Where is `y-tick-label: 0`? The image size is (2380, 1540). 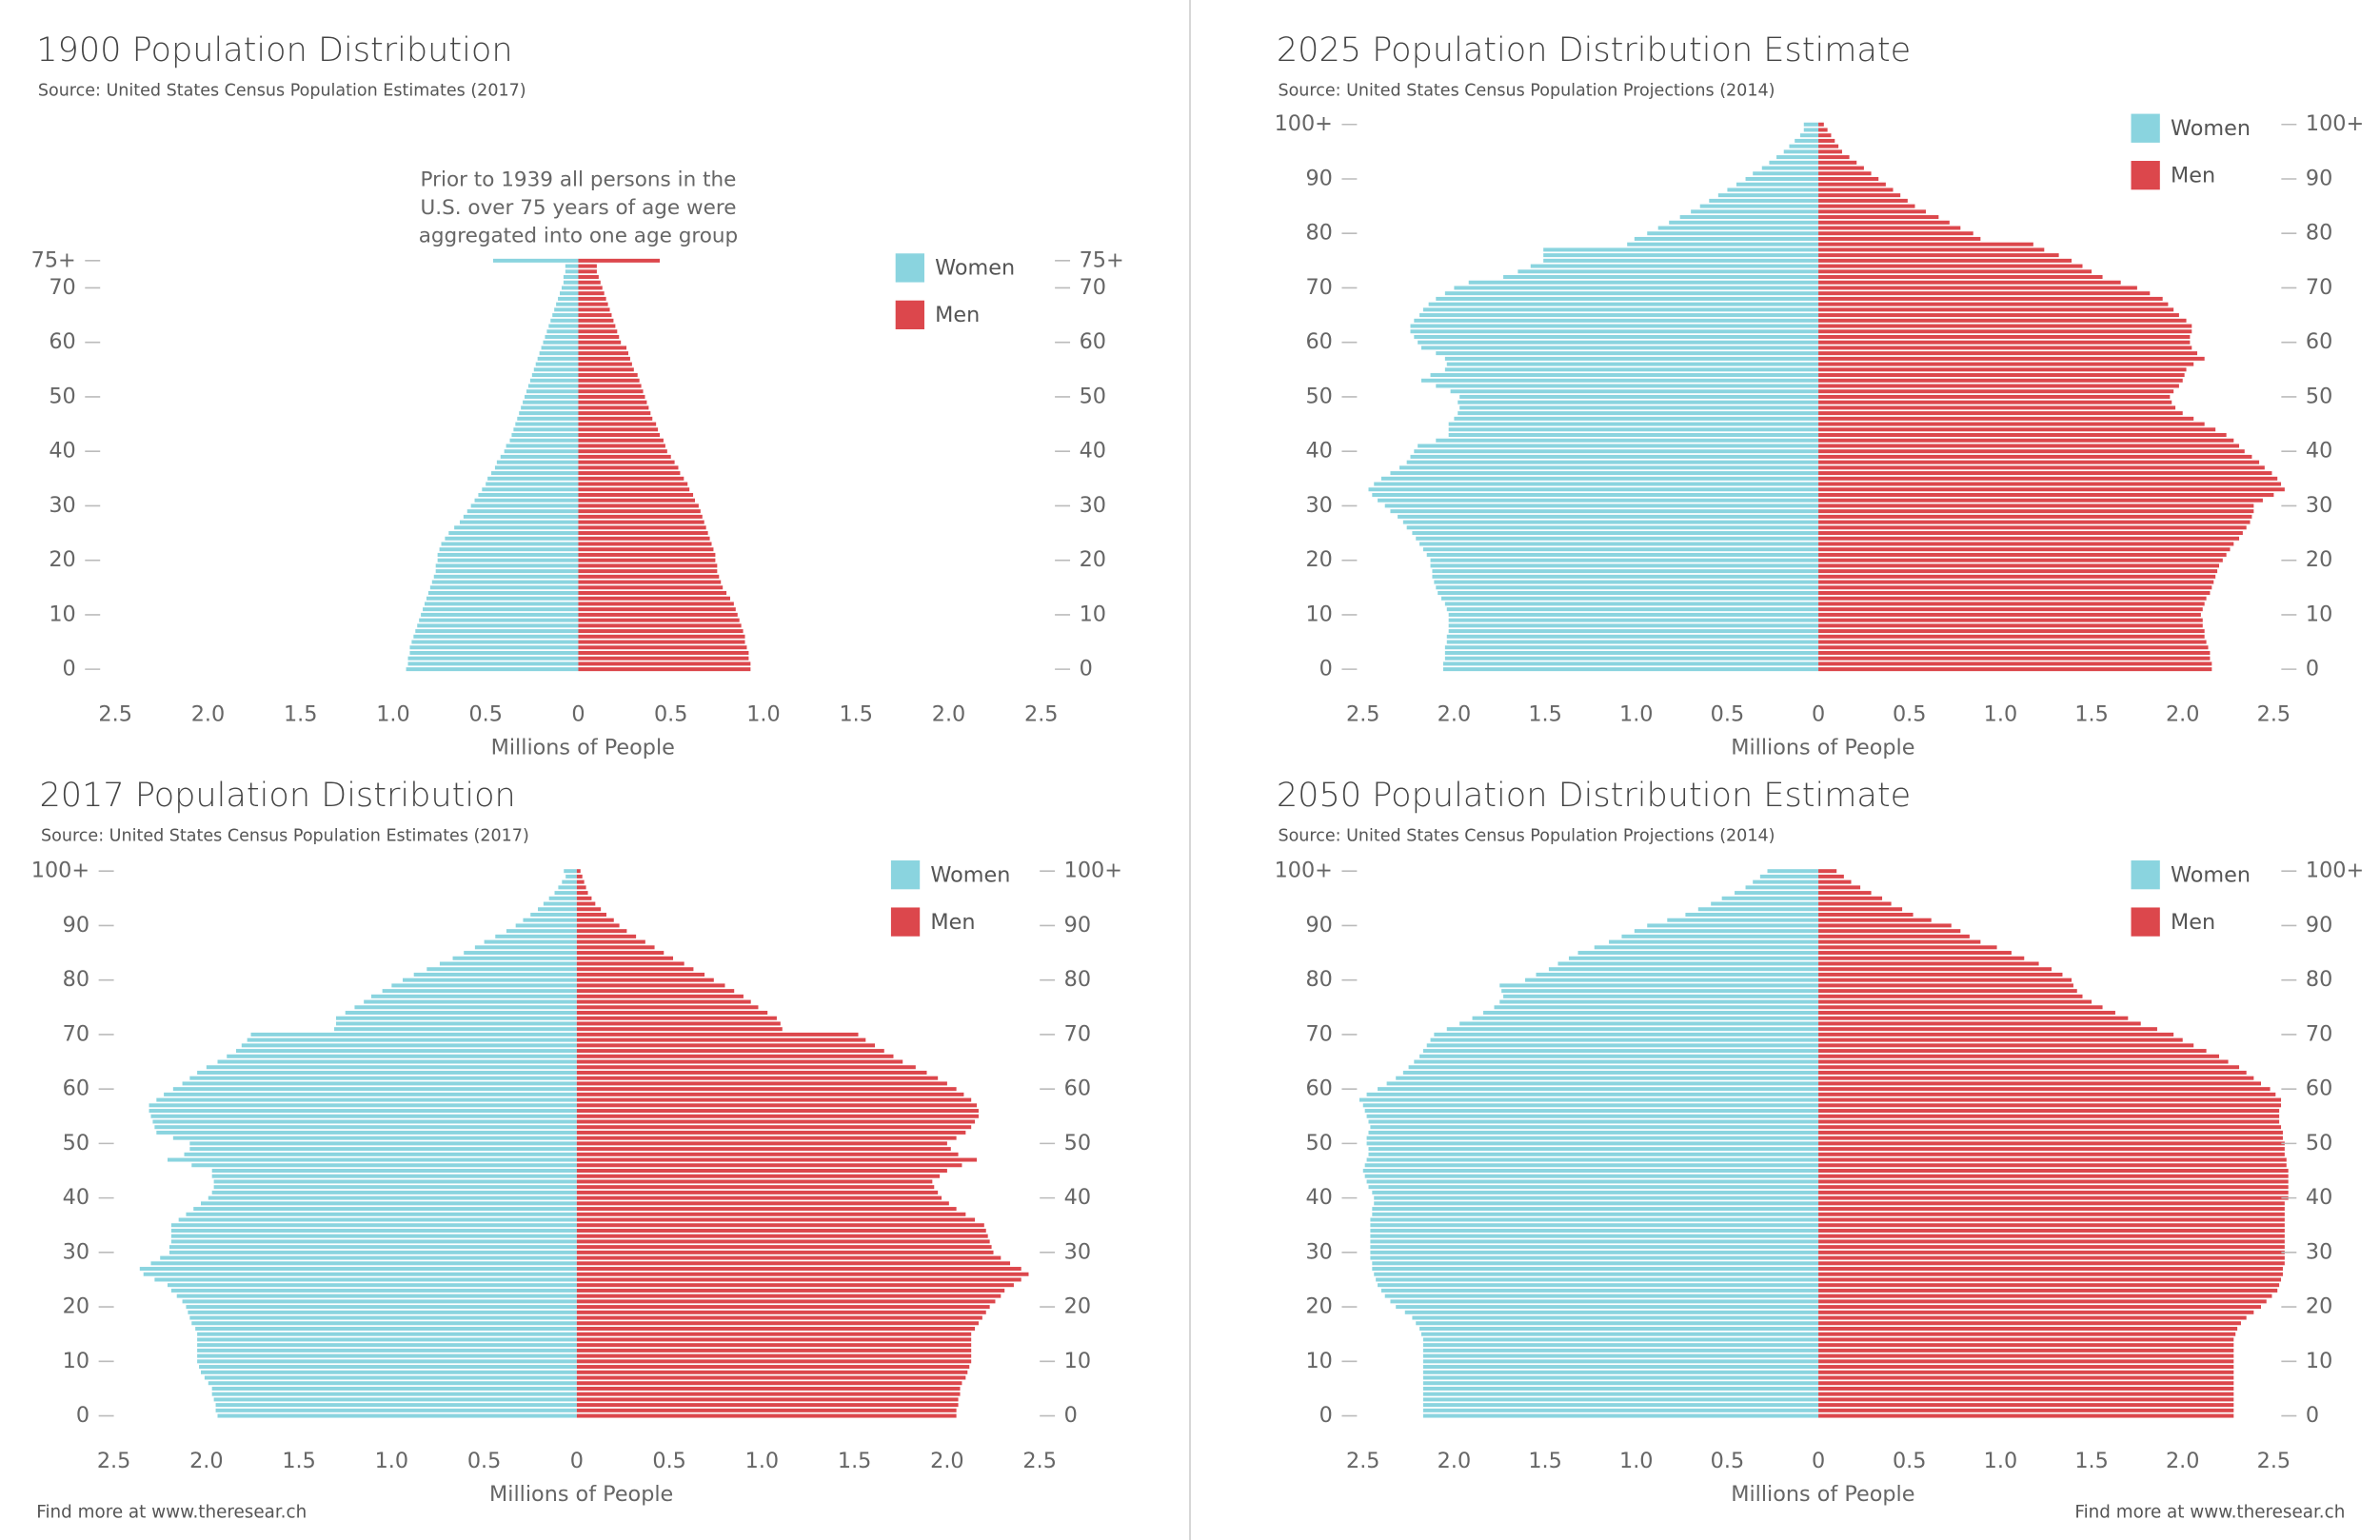
y-tick-label: 0 is located at coordinates (82, 1415).